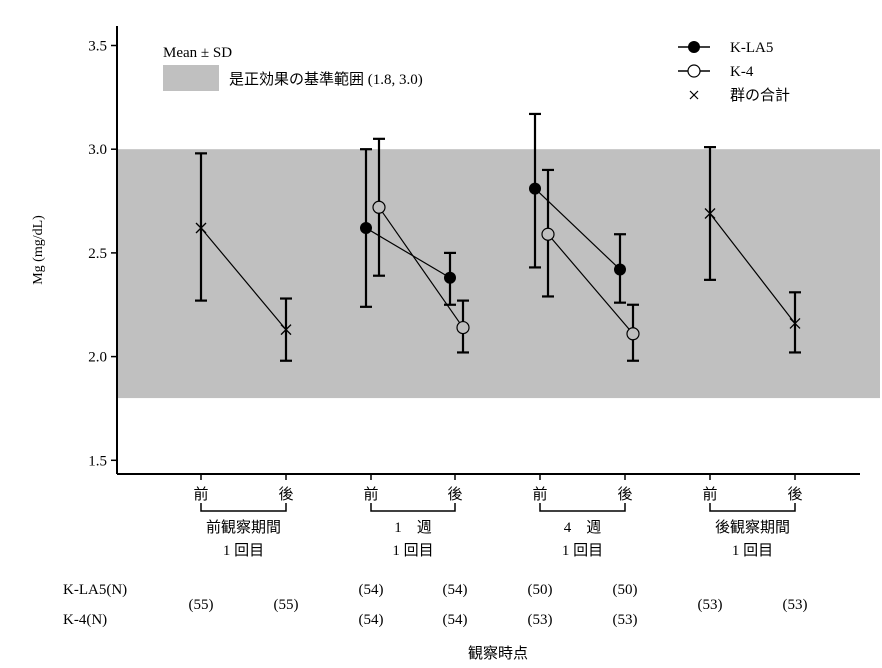 The image size is (882, 668). What do you see at coordinates (97, 461) in the screenshot?
I see `y-tick-label: 1.5` at bounding box center [97, 461].